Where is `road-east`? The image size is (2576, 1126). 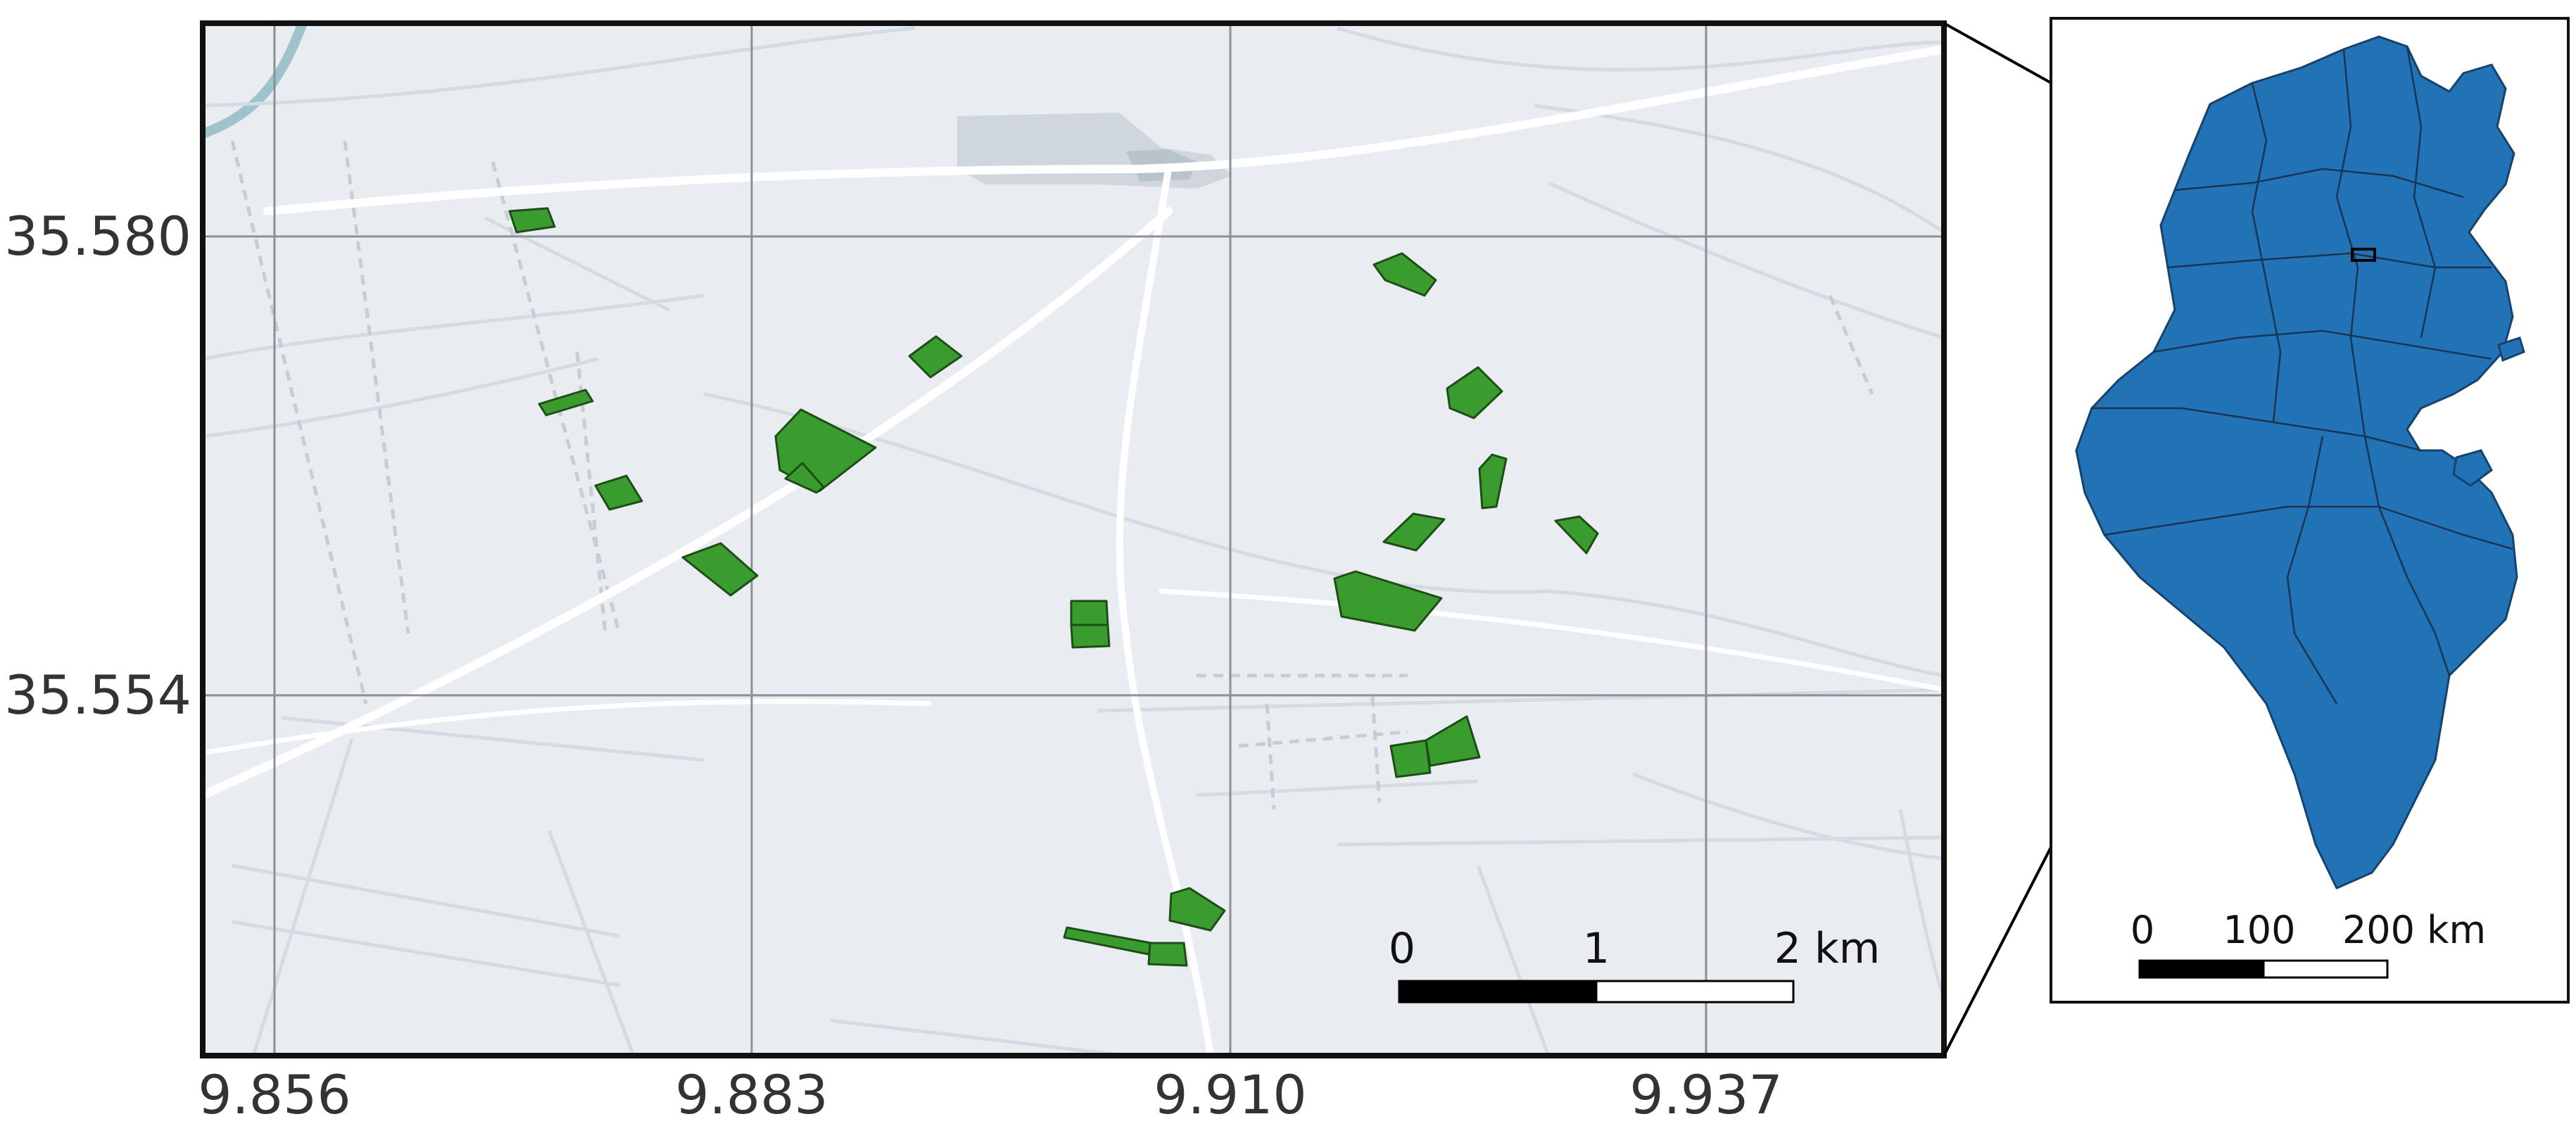
road-east is located at coordinates (1551, 640).